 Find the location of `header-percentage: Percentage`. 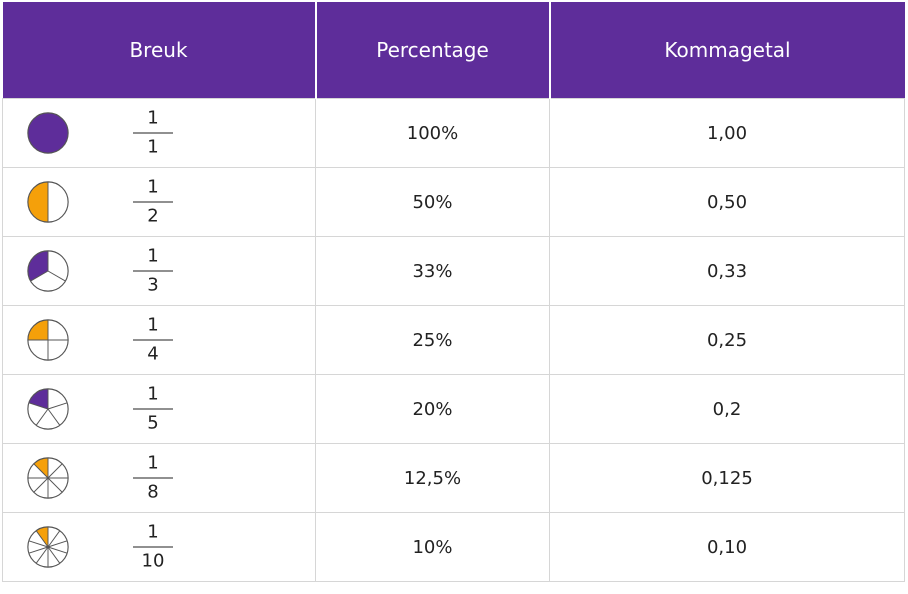

header-percentage: Percentage is located at coordinates (433, 50).